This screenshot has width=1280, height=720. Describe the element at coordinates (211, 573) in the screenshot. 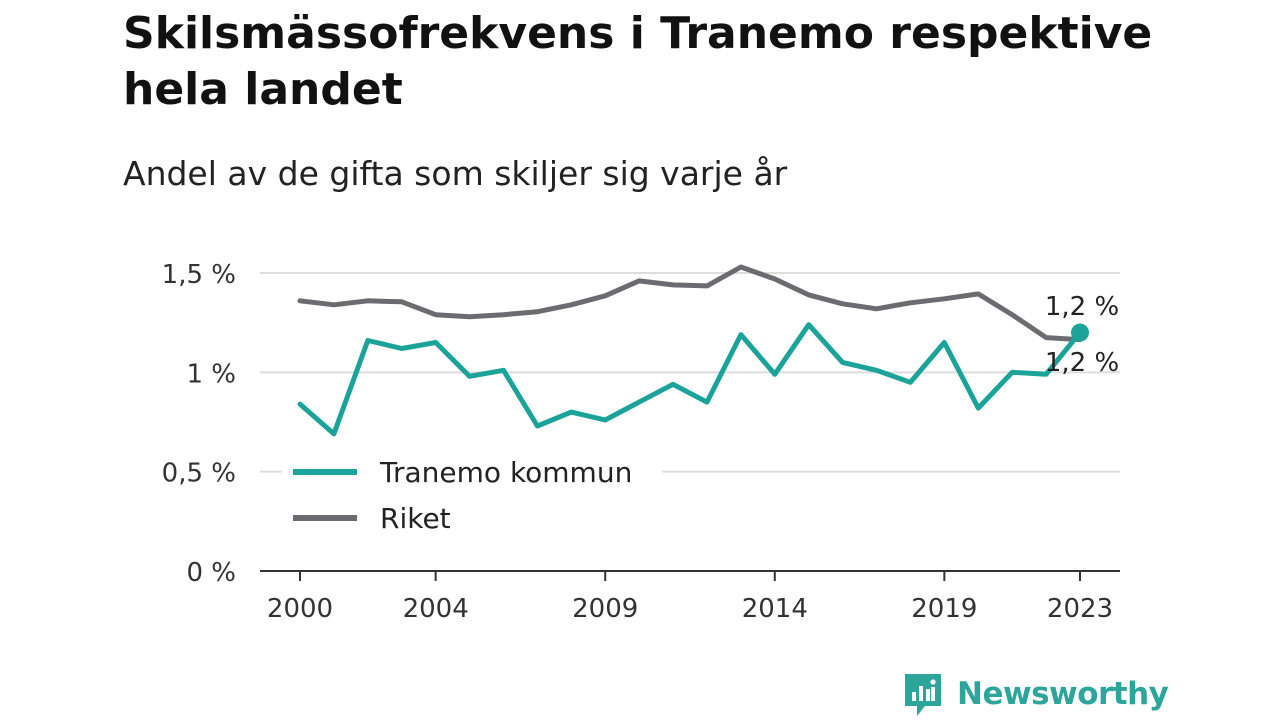

I see `y-tick-label: 0 %` at that location.